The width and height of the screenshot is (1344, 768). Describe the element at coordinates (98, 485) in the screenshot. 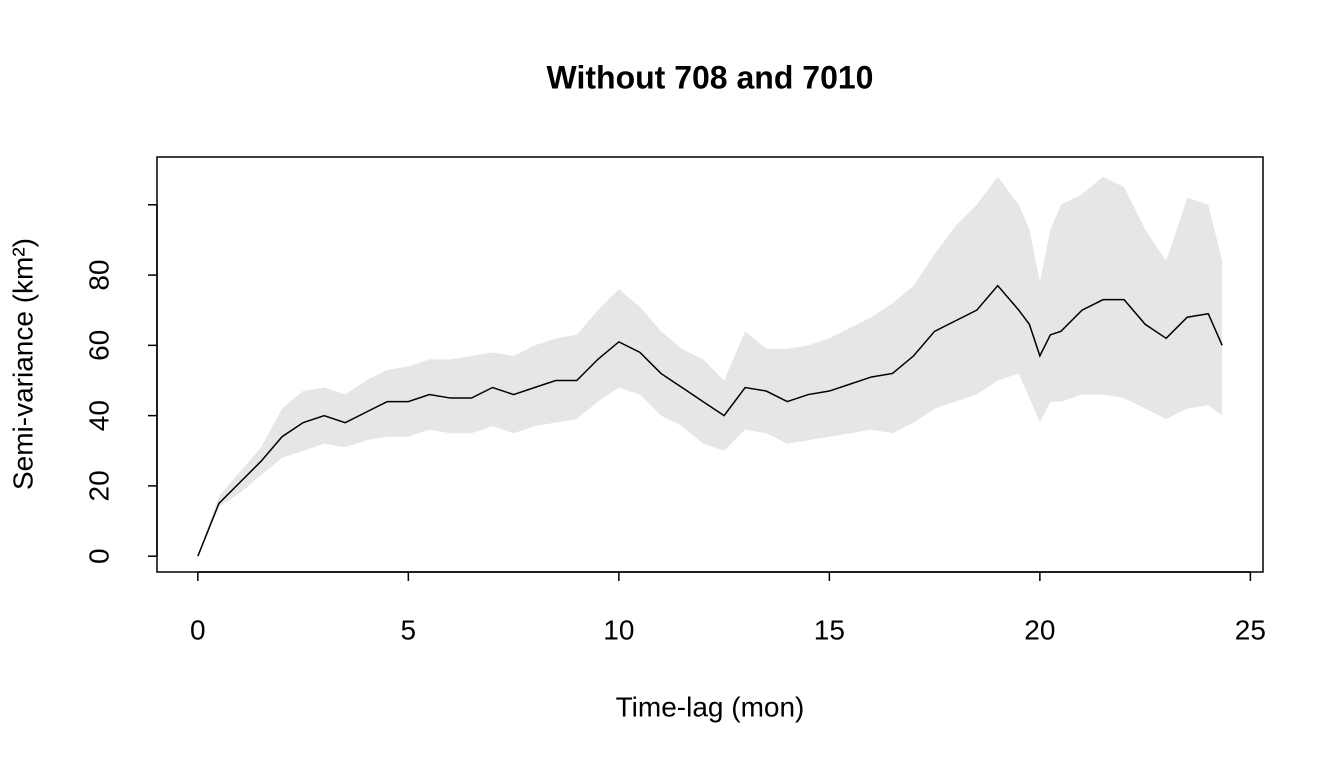

I see `y-tick-label: 20` at that location.